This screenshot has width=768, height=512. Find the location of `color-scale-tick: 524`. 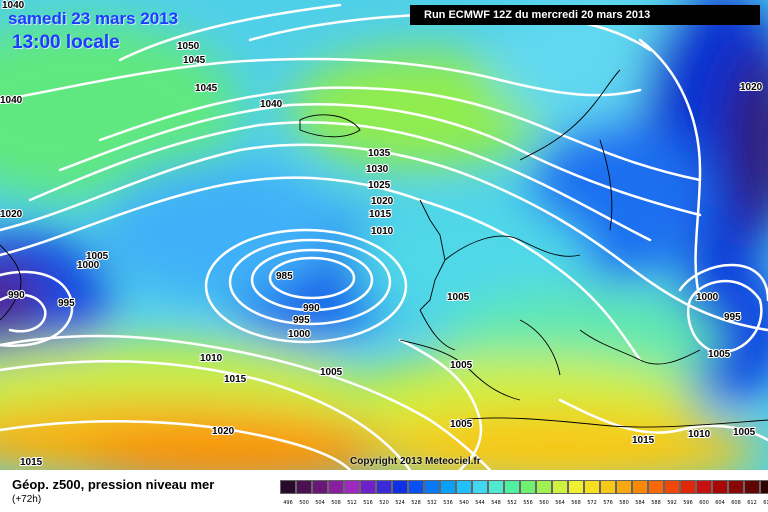

color-scale-tick: 524 is located at coordinates (400, 503).